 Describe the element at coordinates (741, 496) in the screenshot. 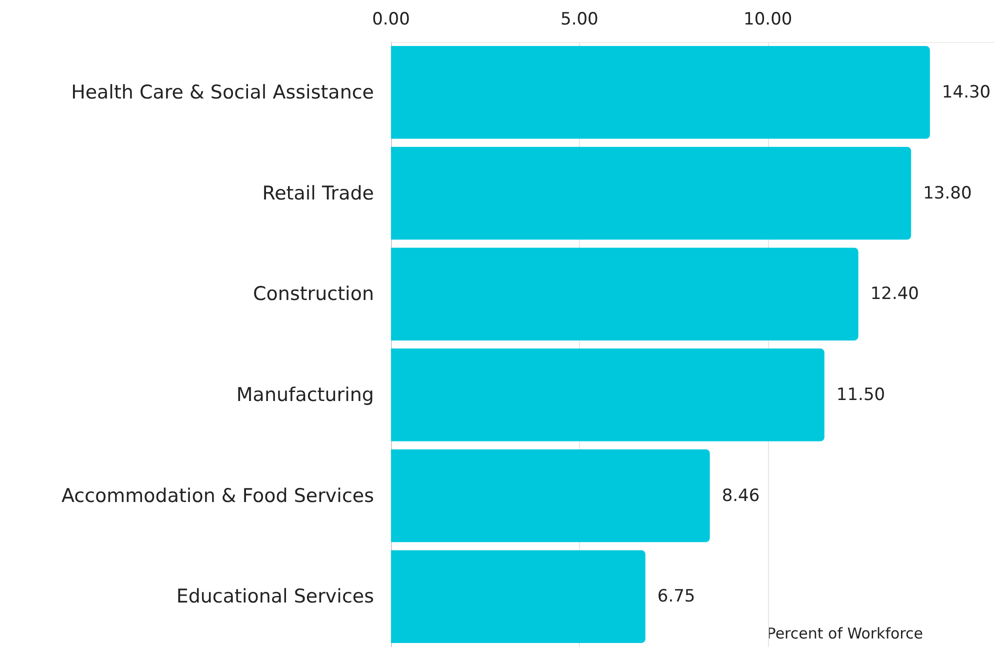

I see `data-label: 8.46` at that location.